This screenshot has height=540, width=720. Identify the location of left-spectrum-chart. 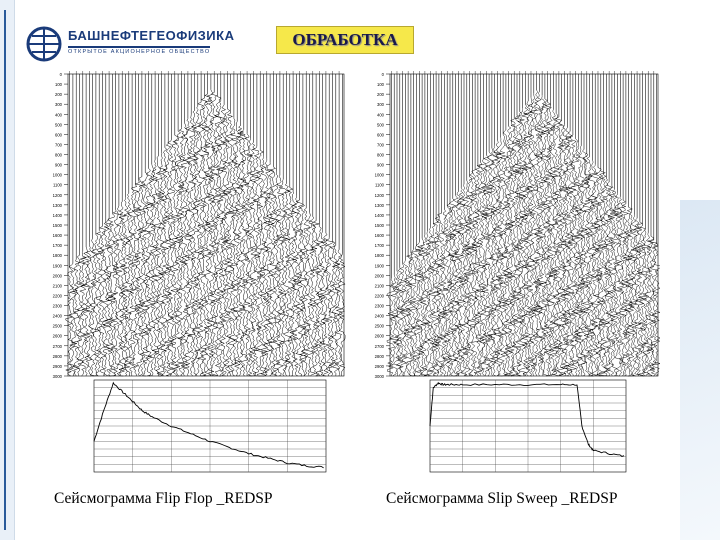
(210, 426).